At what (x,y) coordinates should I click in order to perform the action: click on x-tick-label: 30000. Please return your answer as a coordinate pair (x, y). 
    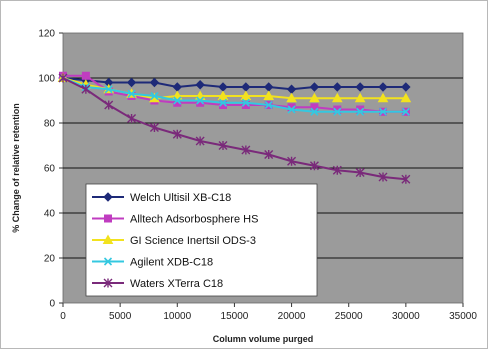
    Looking at the image, I should click on (406, 316).